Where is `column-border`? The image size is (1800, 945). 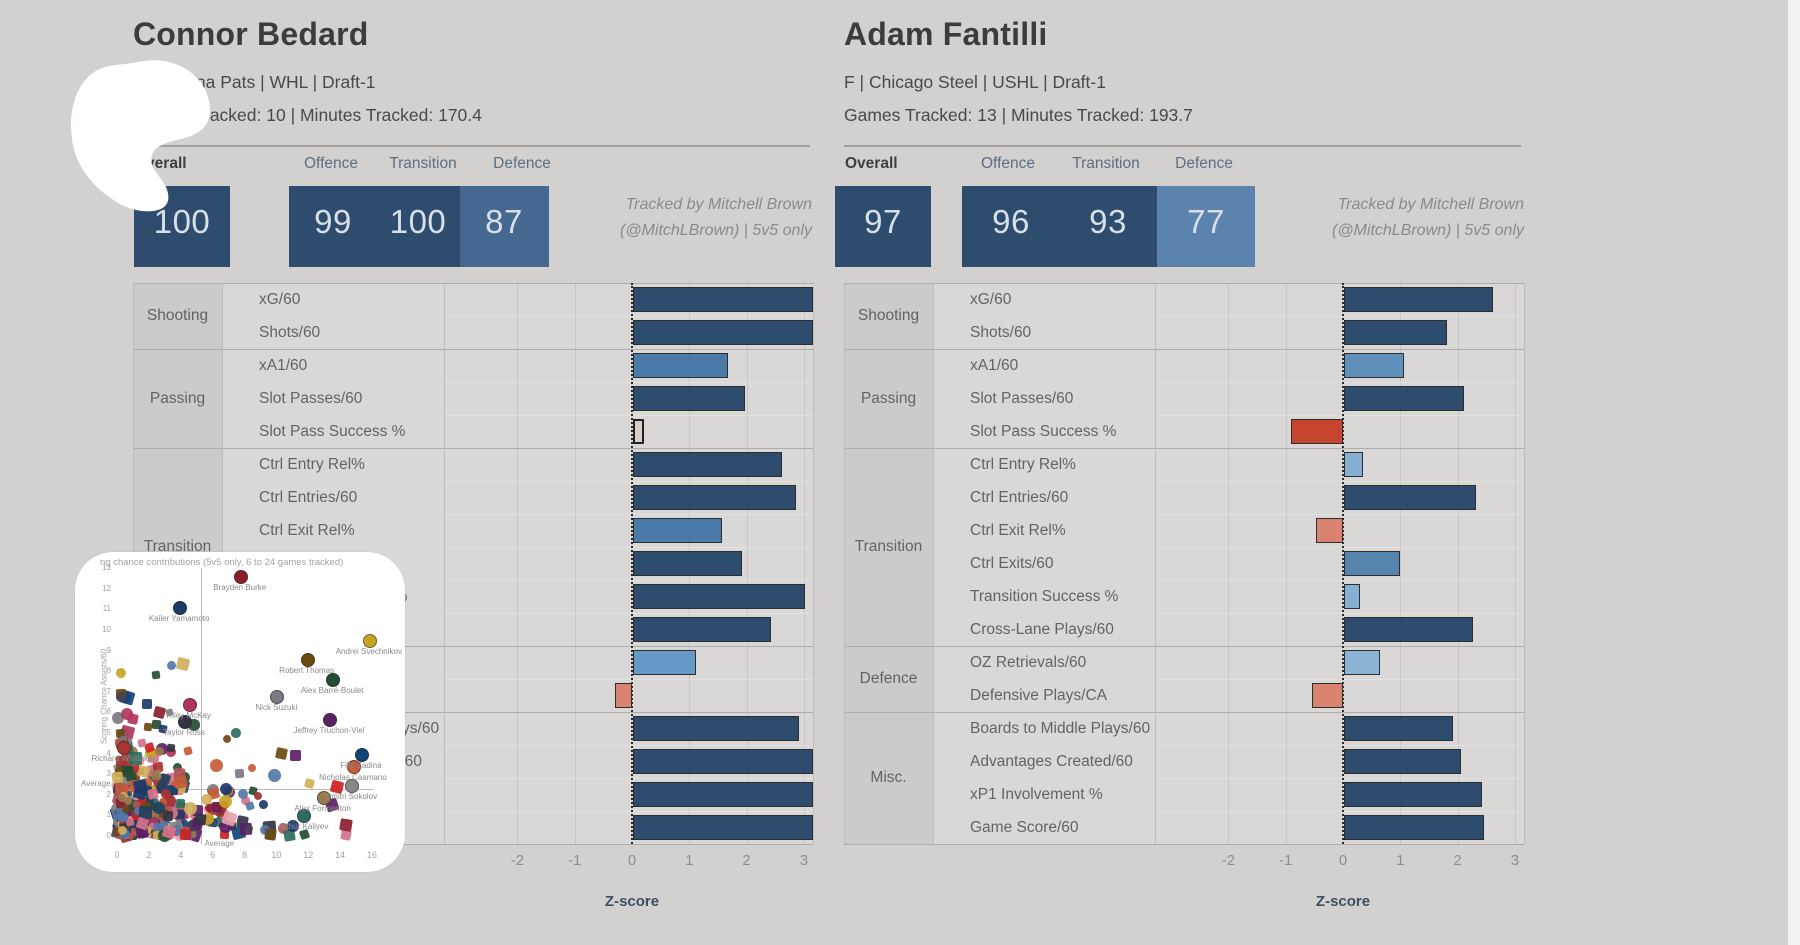
column-border is located at coordinates (1524, 563).